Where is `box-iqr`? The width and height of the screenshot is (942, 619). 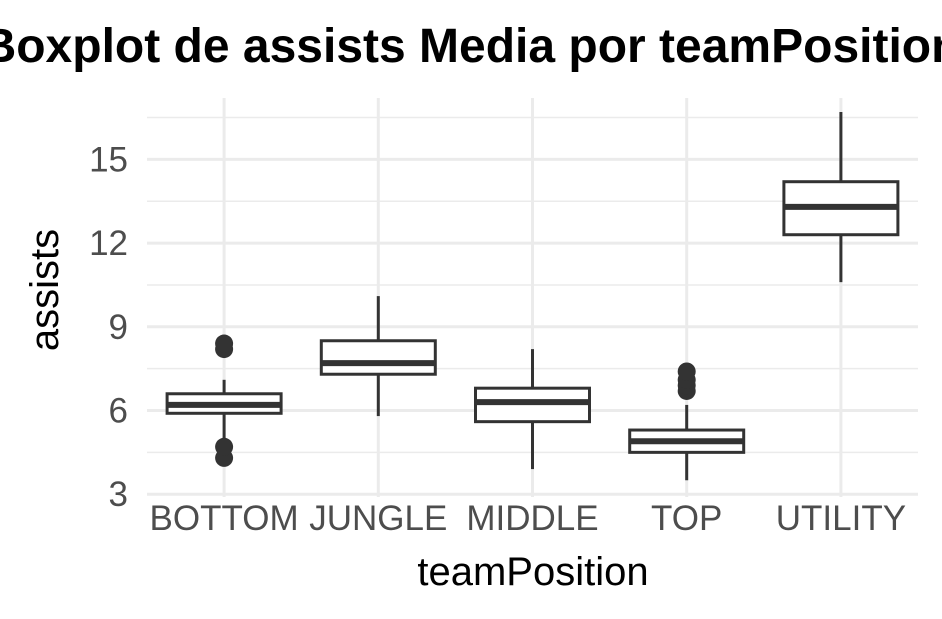
box-iqr is located at coordinates (378, 357).